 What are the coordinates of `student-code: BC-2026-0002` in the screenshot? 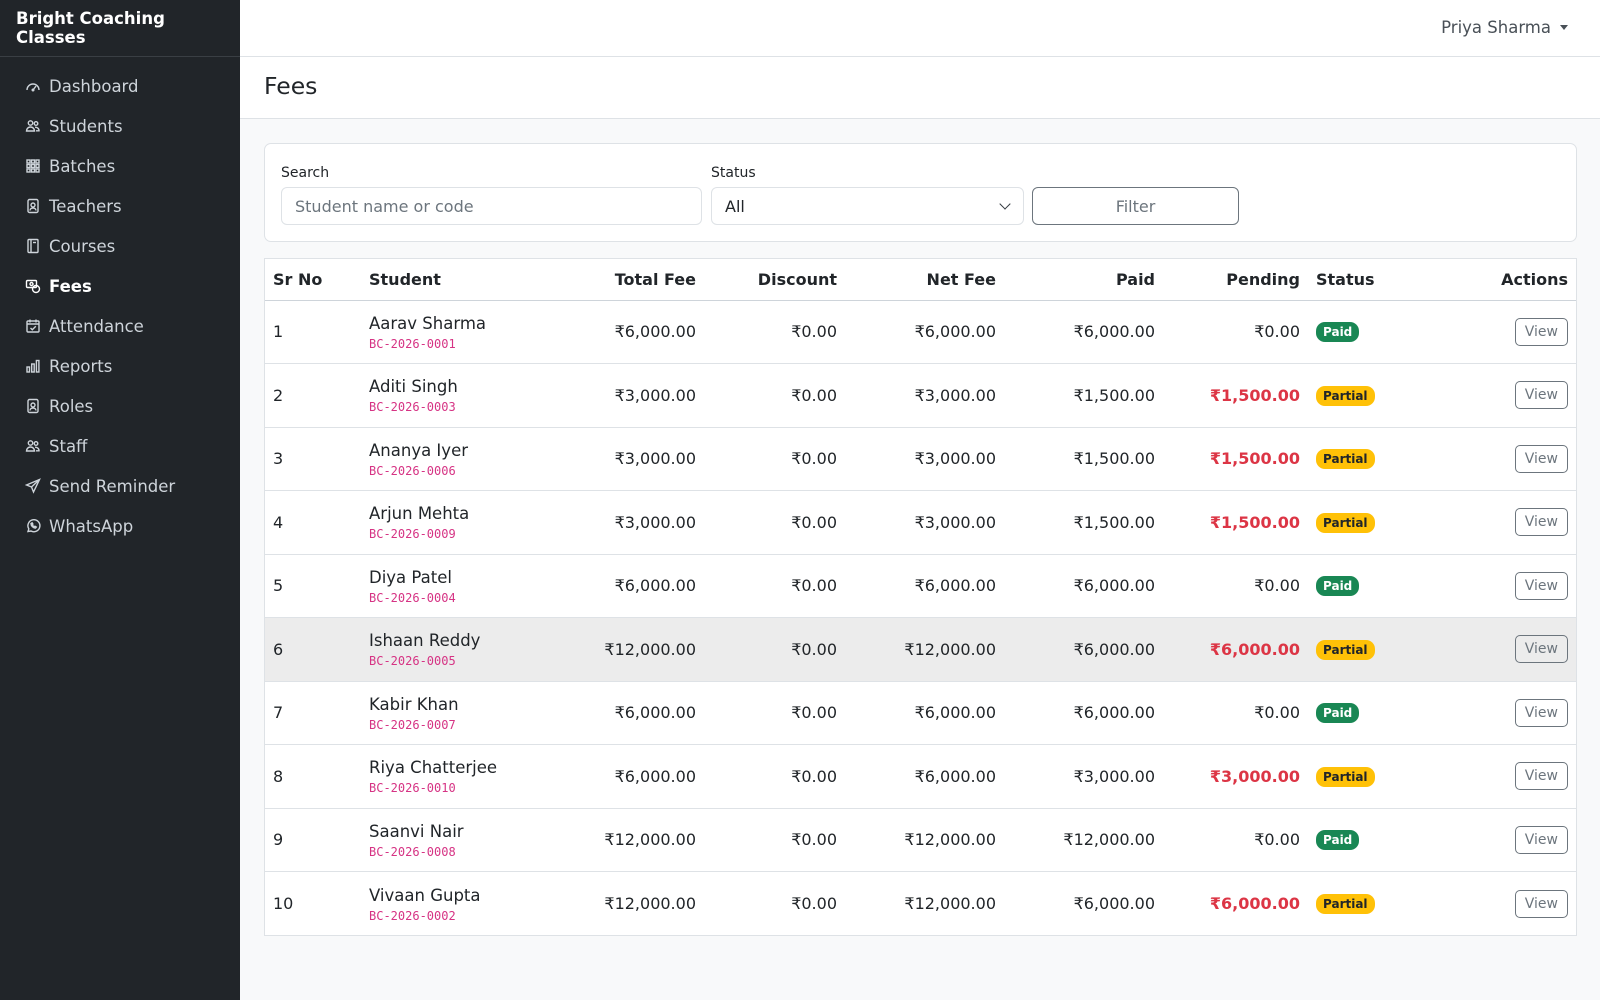 It's located at (412, 915).